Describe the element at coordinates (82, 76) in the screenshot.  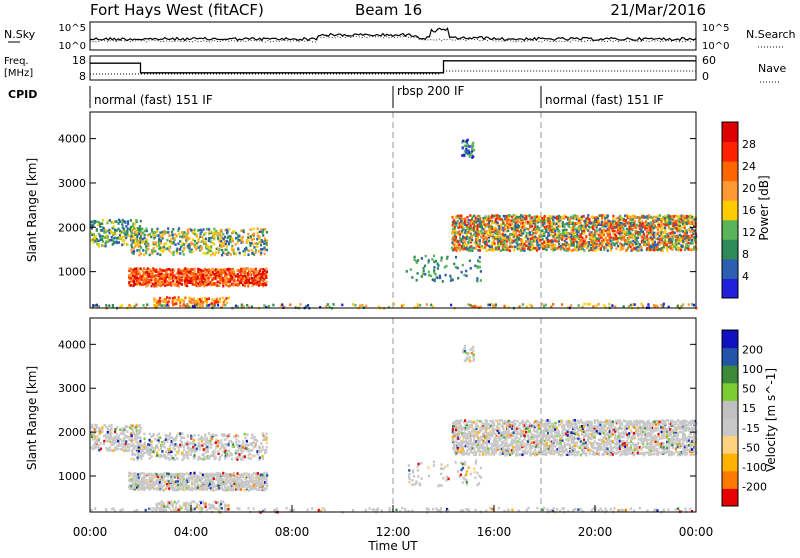
I see `freq-tick-bottom: 8` at that location.